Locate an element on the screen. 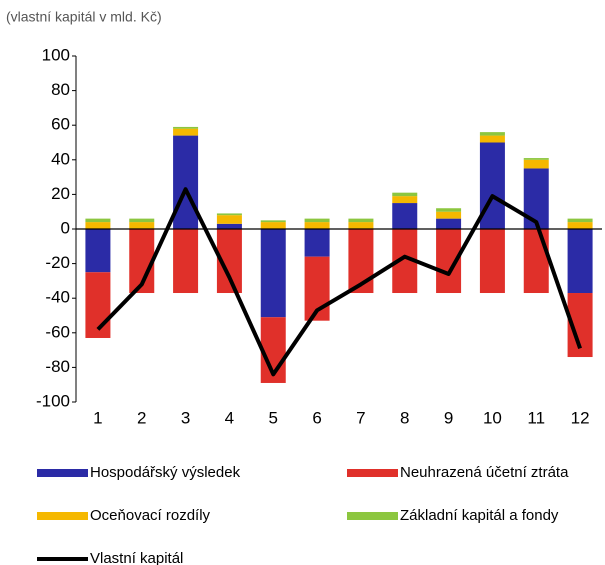 The width and height of the screenshot is (605, 565). x-tick-label: 10 is located at coordinates (492, 417).